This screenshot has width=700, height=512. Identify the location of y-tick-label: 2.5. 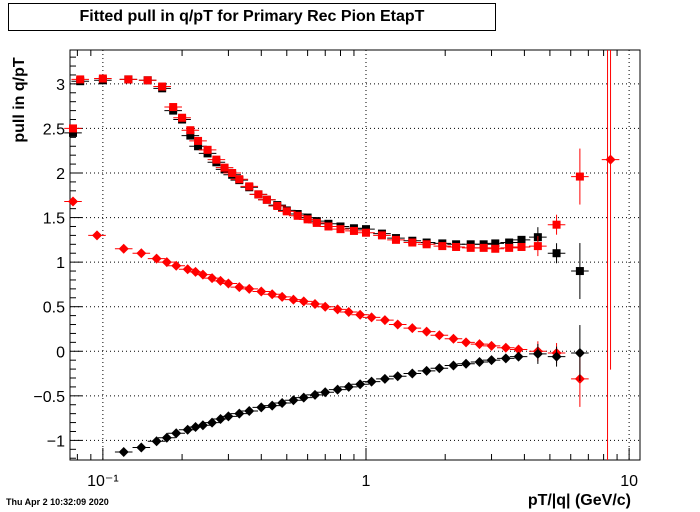
(54, 129).